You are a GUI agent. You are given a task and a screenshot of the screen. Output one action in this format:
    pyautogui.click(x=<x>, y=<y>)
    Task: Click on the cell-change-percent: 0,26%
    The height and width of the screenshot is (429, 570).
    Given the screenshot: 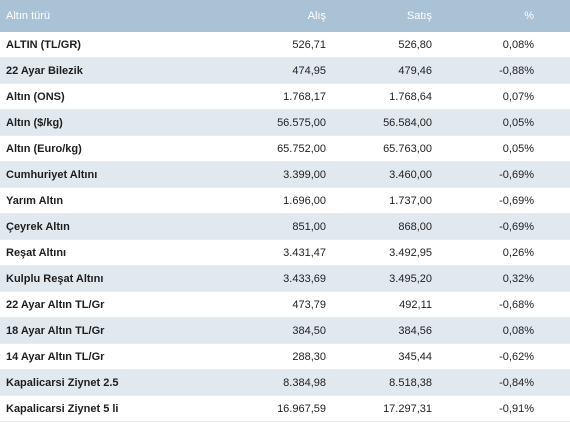 What is the action you would take?
    pyautogui.click(x=507, y=252)
    